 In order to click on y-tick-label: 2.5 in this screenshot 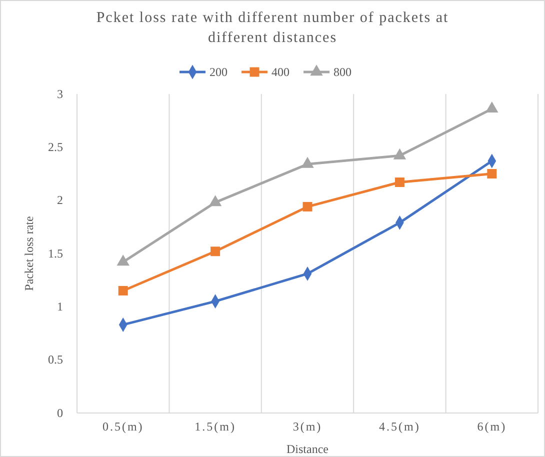, I will do `click(55, 147)`.